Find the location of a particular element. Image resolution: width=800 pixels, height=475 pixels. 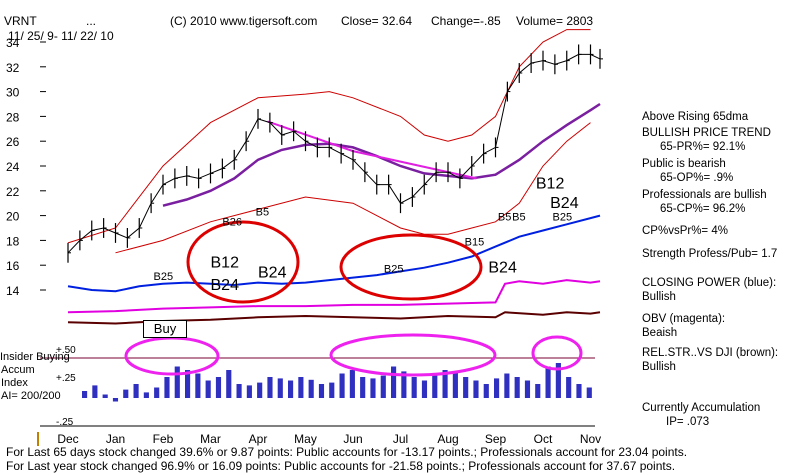

x-axis: Dec Jan Feb Mar Apr May Jun Jul Aug Sep Oct Nov is located at coordinates (319, 435).